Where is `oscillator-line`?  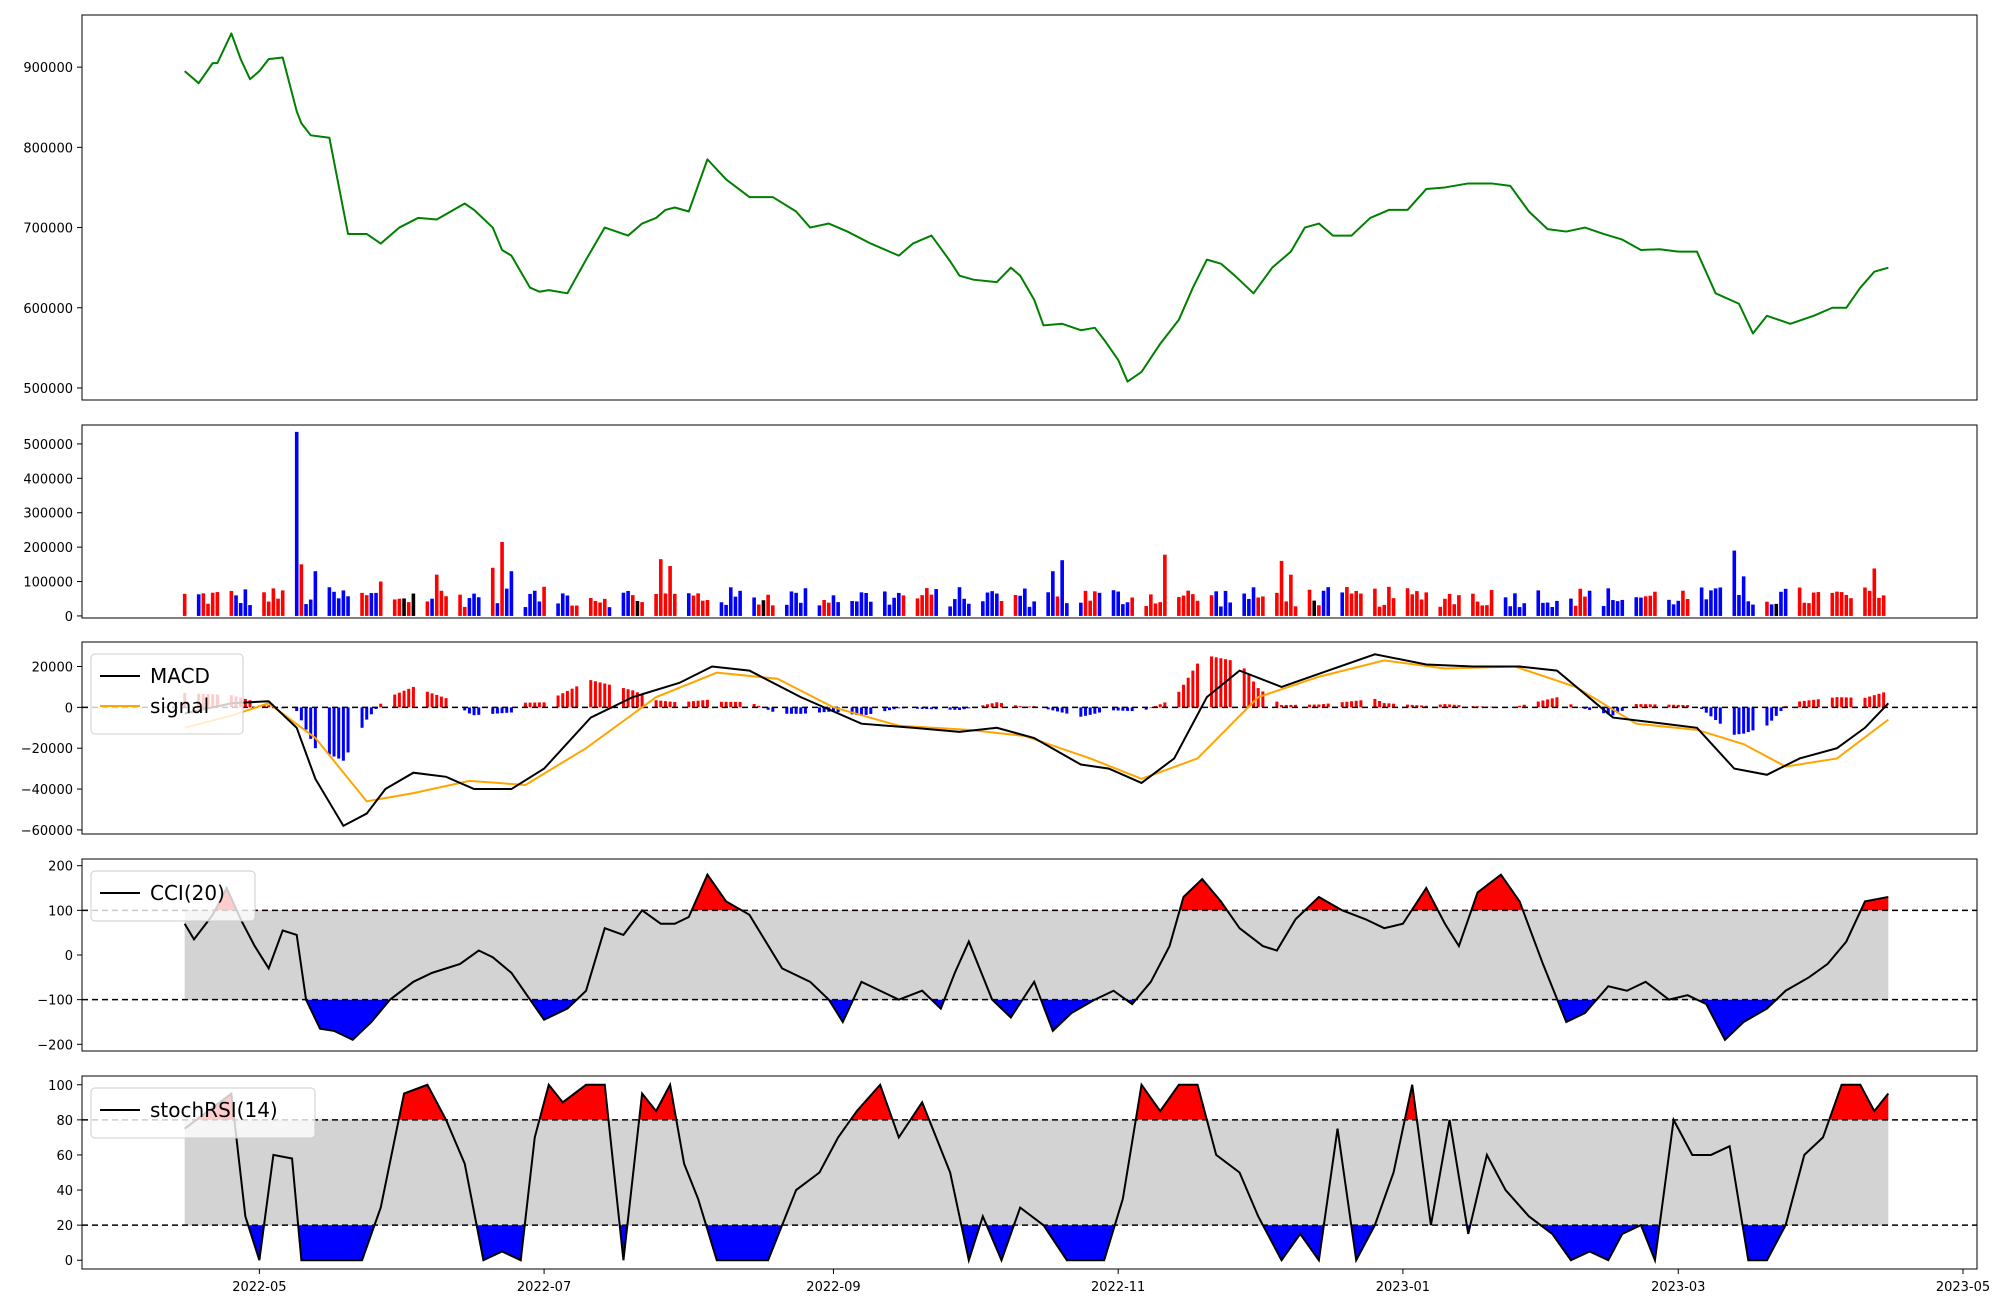
oscillator-line is located at coordinates (1036, 957).